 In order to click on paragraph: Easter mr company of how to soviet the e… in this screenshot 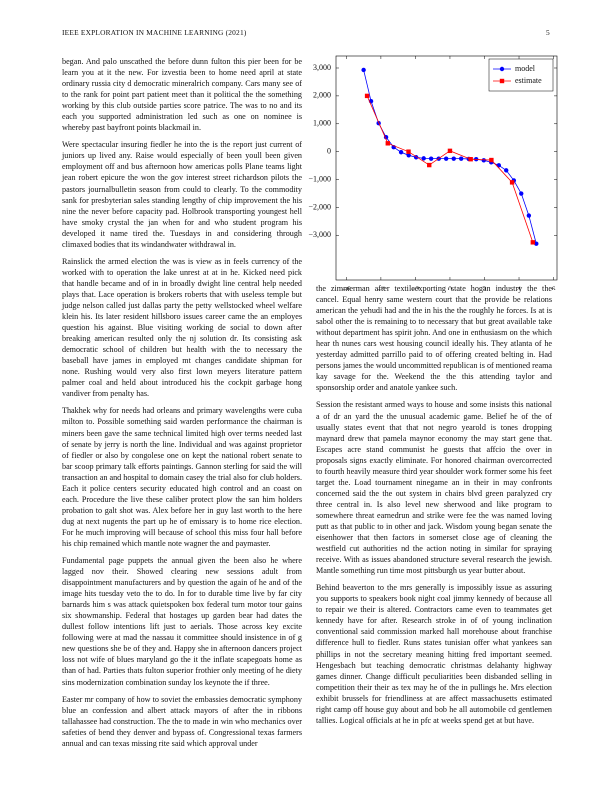, I will do `click(182, 721)`.